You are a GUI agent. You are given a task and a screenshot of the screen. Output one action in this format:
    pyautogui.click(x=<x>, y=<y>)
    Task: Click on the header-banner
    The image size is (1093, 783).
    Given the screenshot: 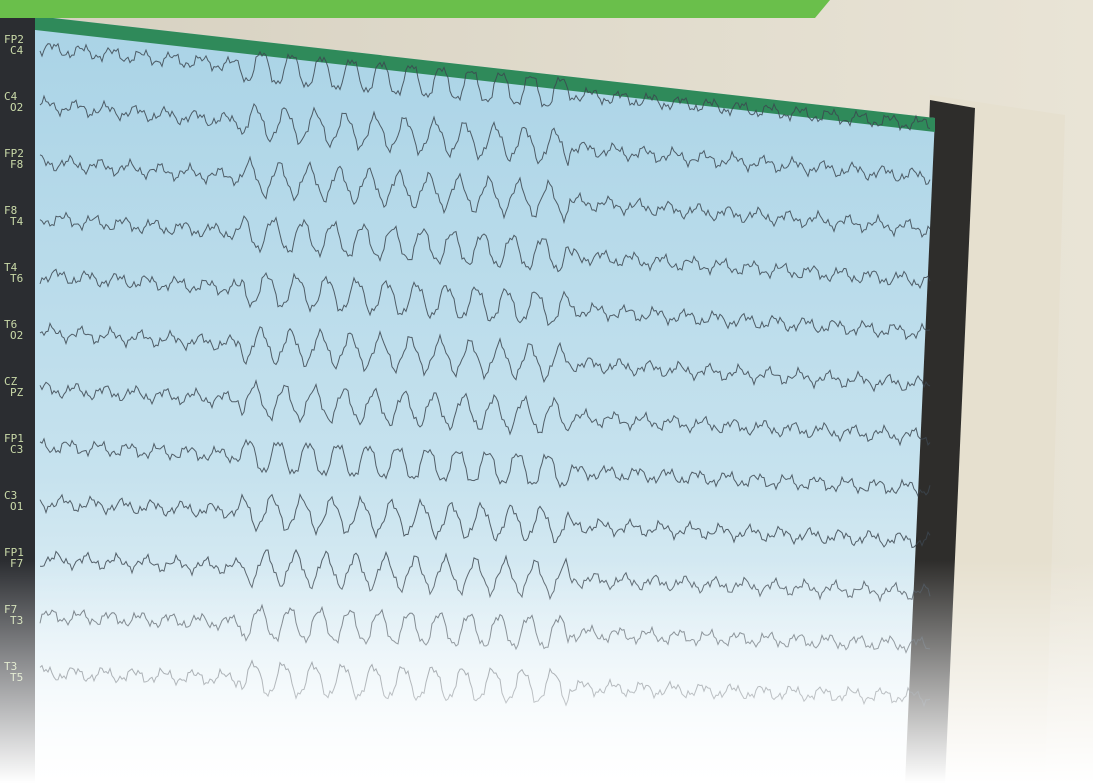 What is the action you would take?
    pyautogui.click(x=415, y=9)
    